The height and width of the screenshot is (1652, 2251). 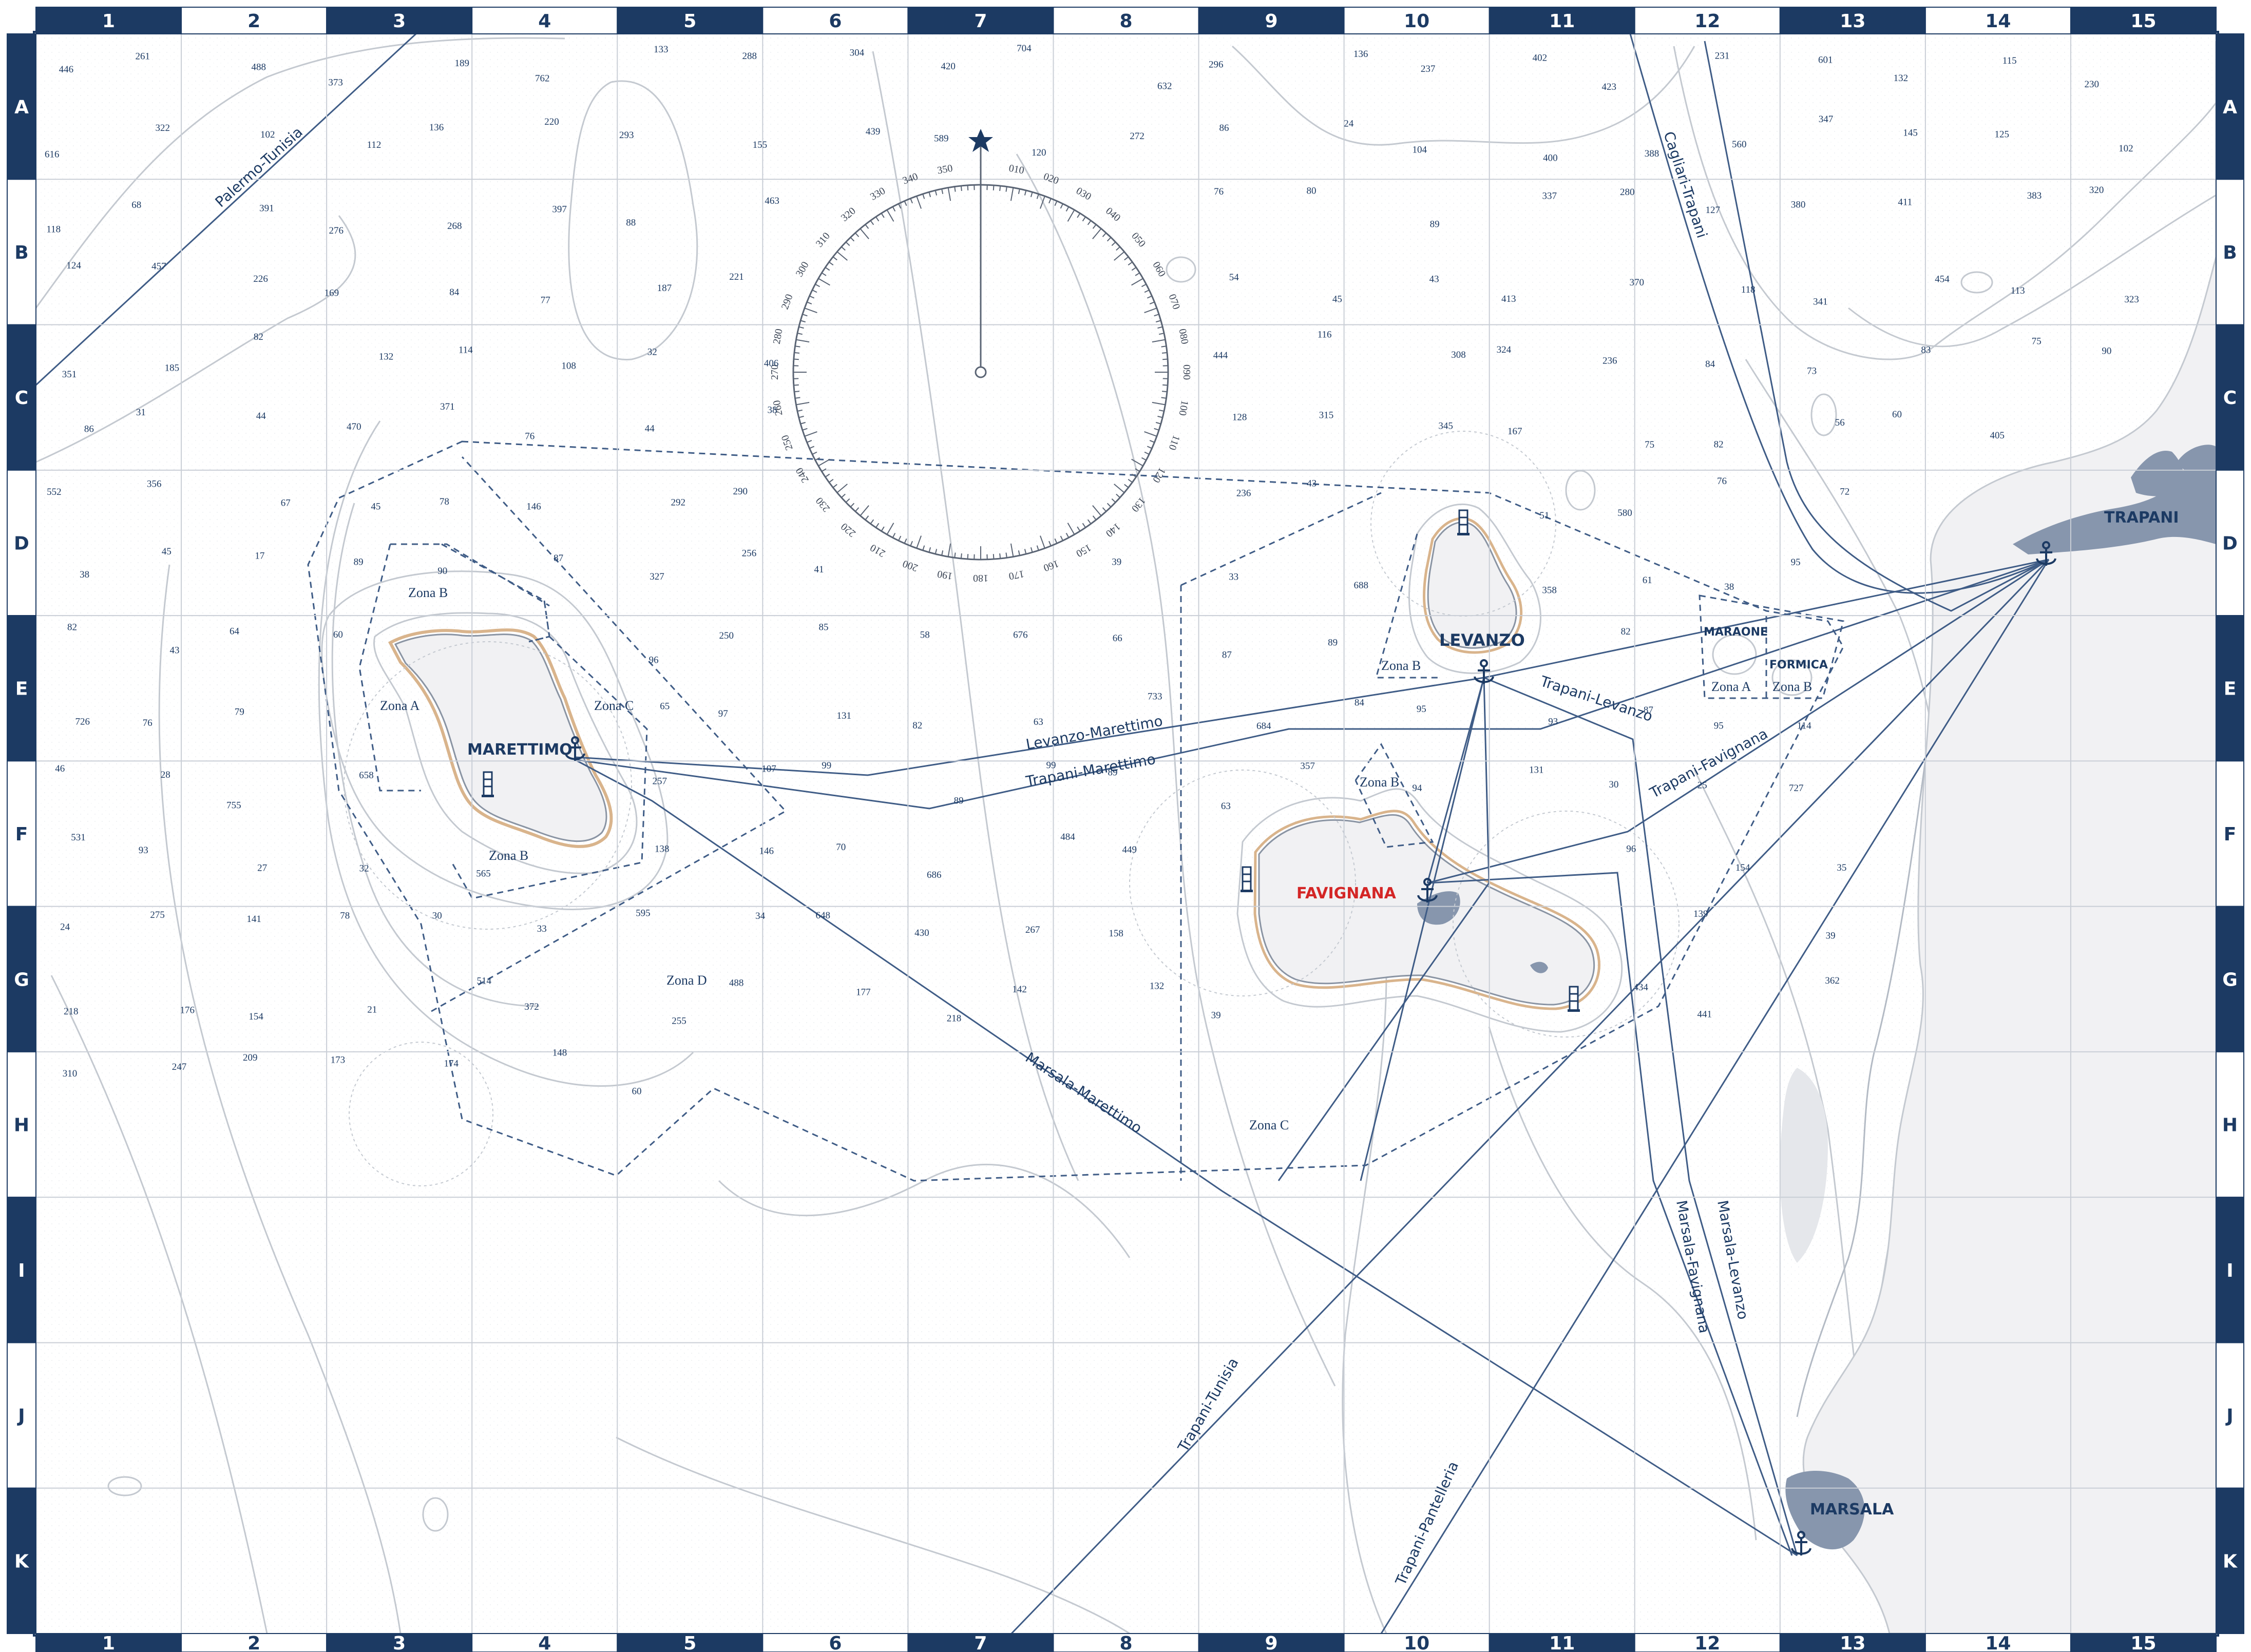 I want to click on depth-sounding: 67, so click(x=286, y=503).